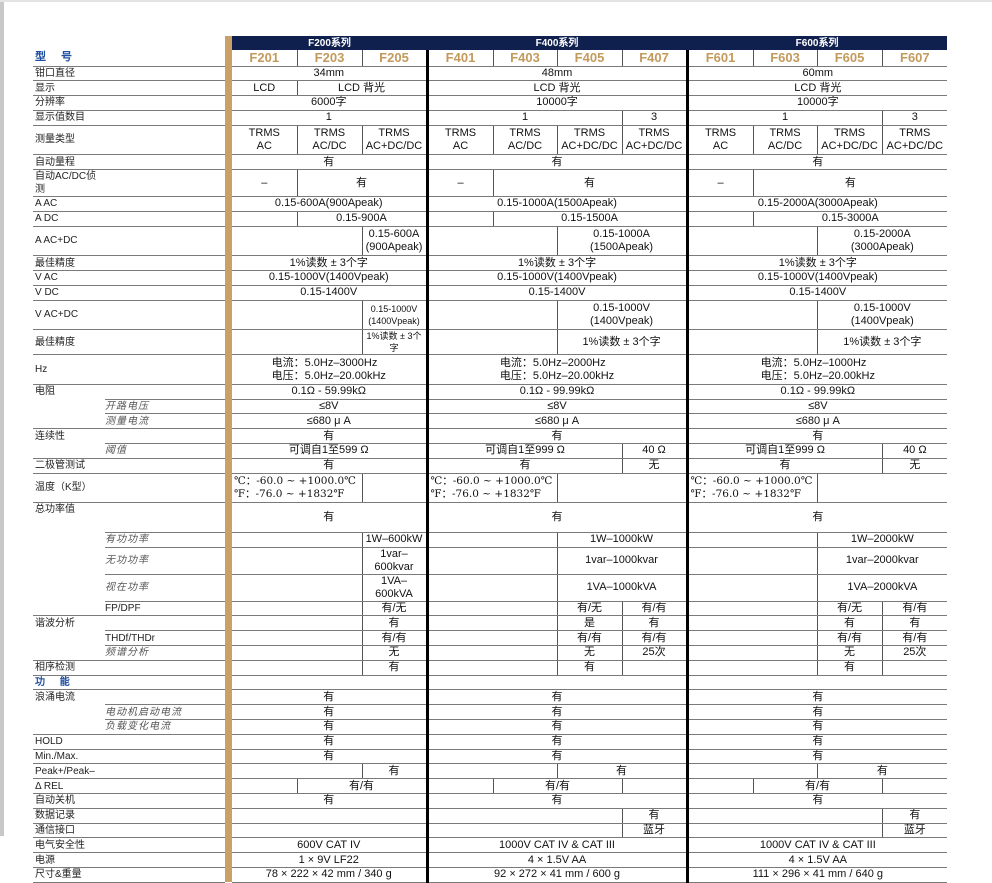  I want to click on spec-cell: 0.15-600A (900Apeak), so click(394, 241).